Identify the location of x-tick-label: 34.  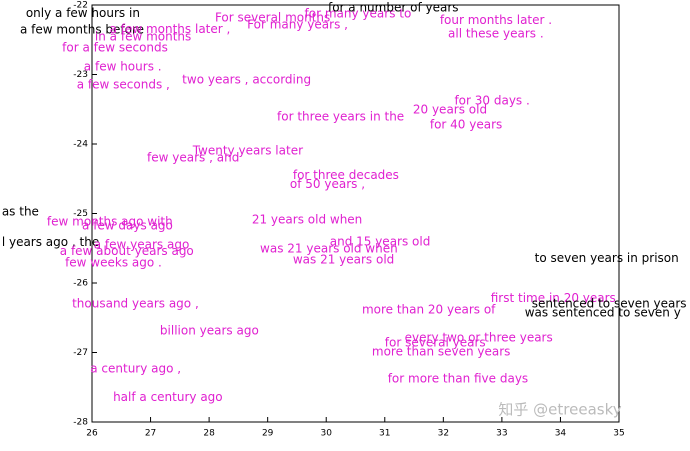
(561, 434).